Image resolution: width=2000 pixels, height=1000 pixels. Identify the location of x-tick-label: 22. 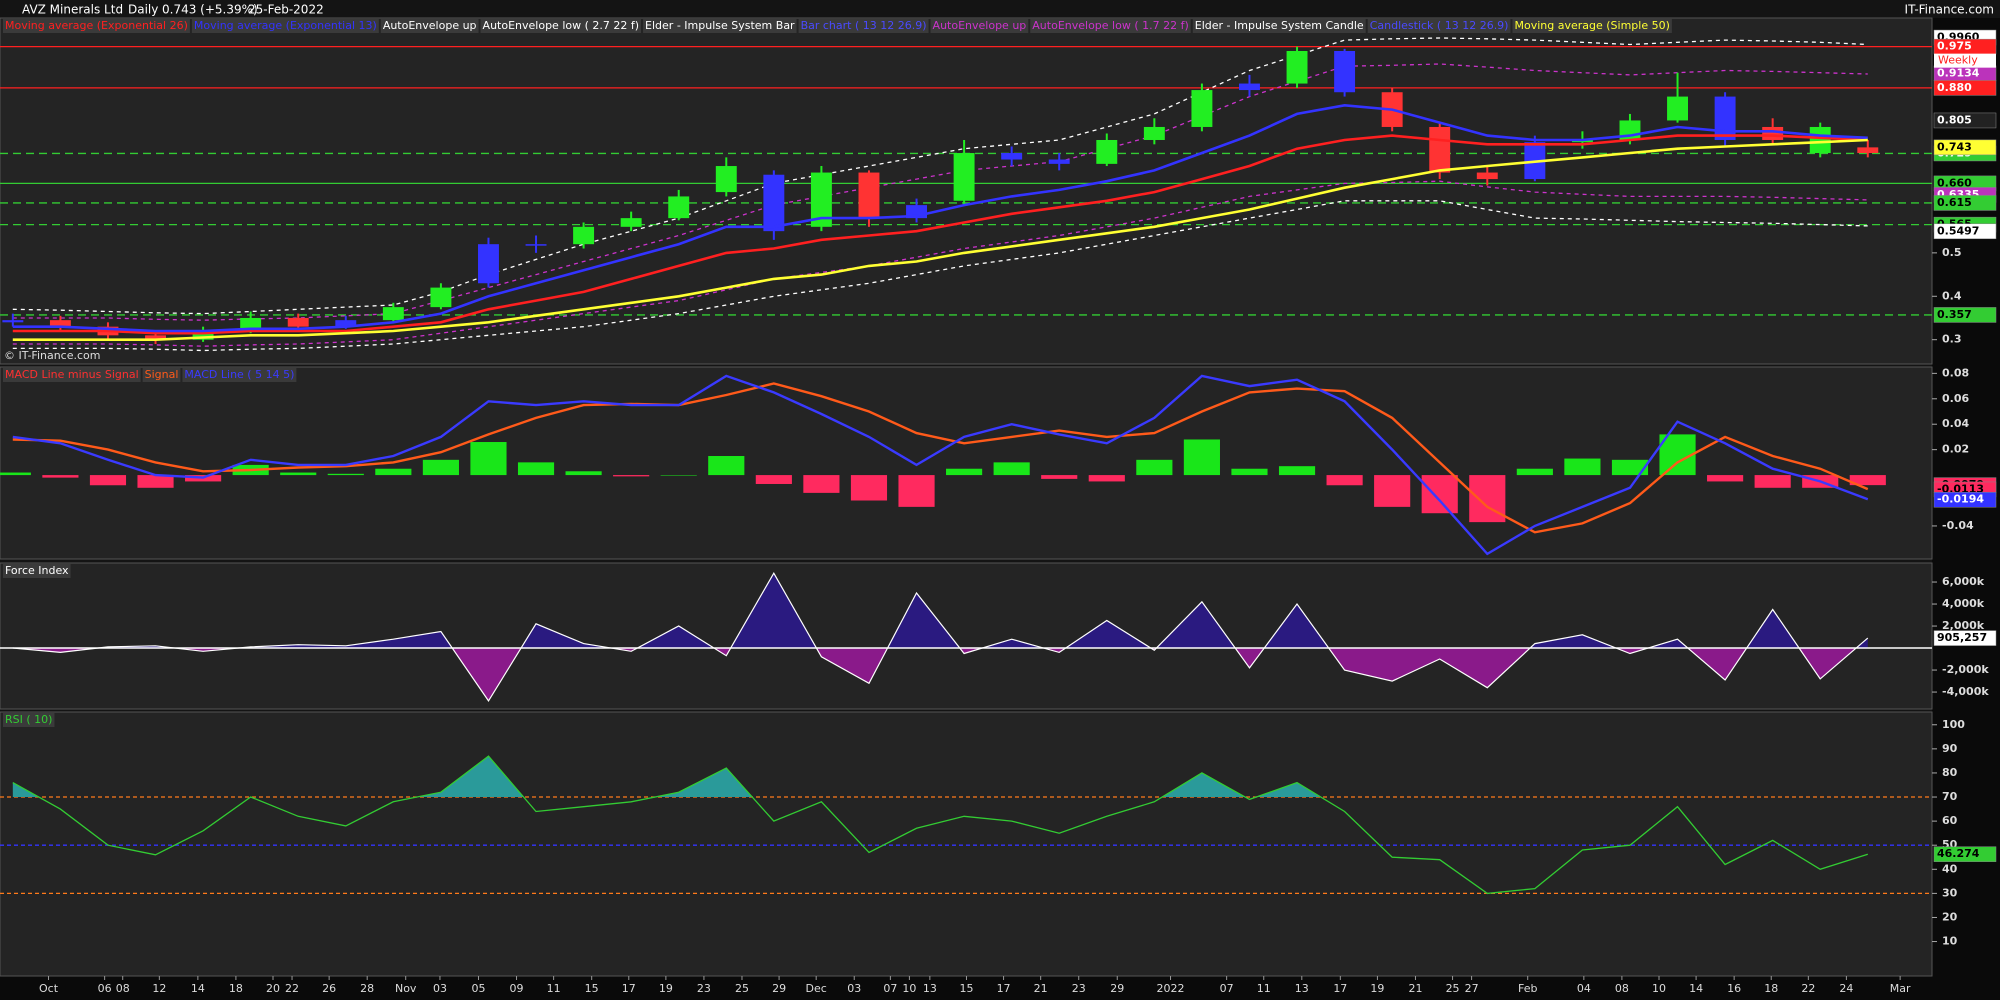
(1808, 988).